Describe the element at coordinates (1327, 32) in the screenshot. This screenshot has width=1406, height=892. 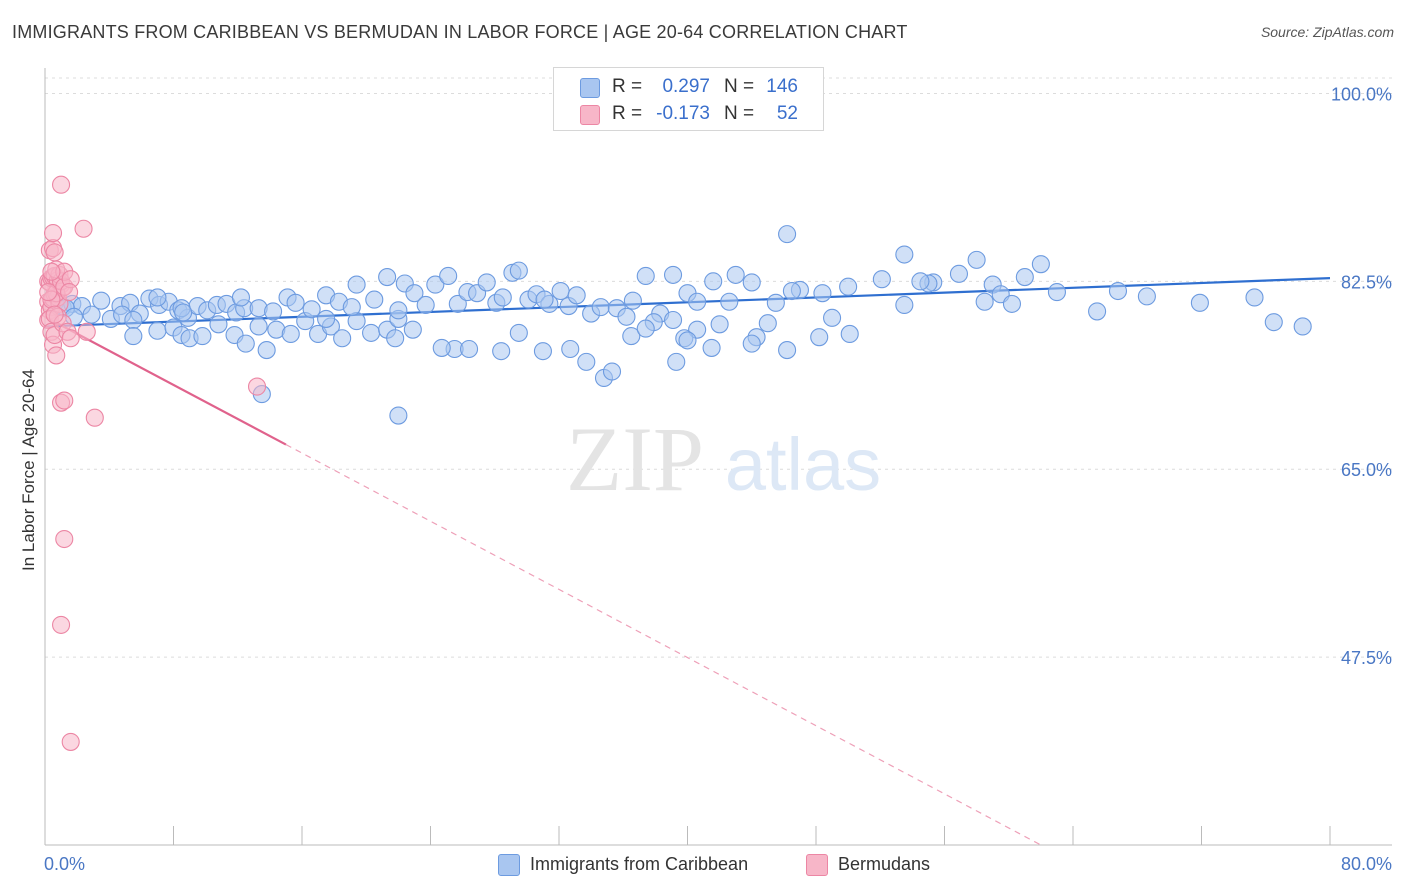
I see `source-label: Source: ZipAtlas.com` at that location.